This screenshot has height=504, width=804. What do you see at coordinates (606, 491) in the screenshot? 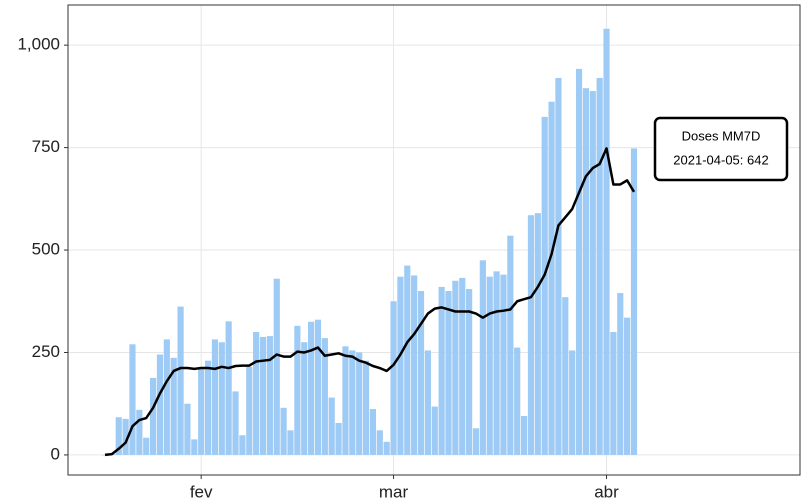
I see `x-tick-label: abr` at bounding box center [606, 491].